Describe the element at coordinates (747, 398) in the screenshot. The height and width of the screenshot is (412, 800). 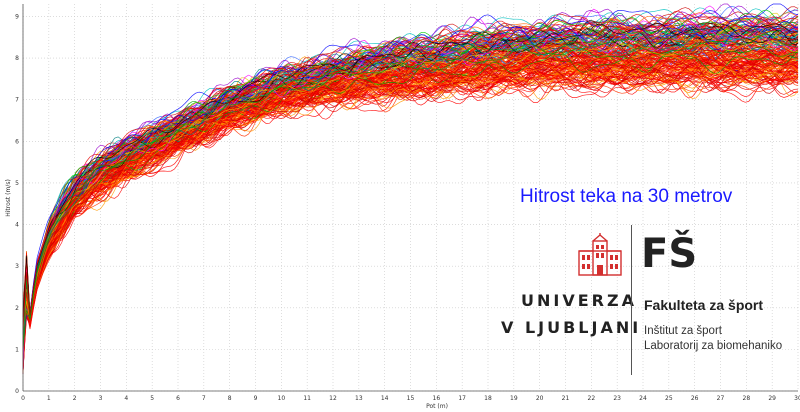
I see `x-tick-label: 28` at that location.